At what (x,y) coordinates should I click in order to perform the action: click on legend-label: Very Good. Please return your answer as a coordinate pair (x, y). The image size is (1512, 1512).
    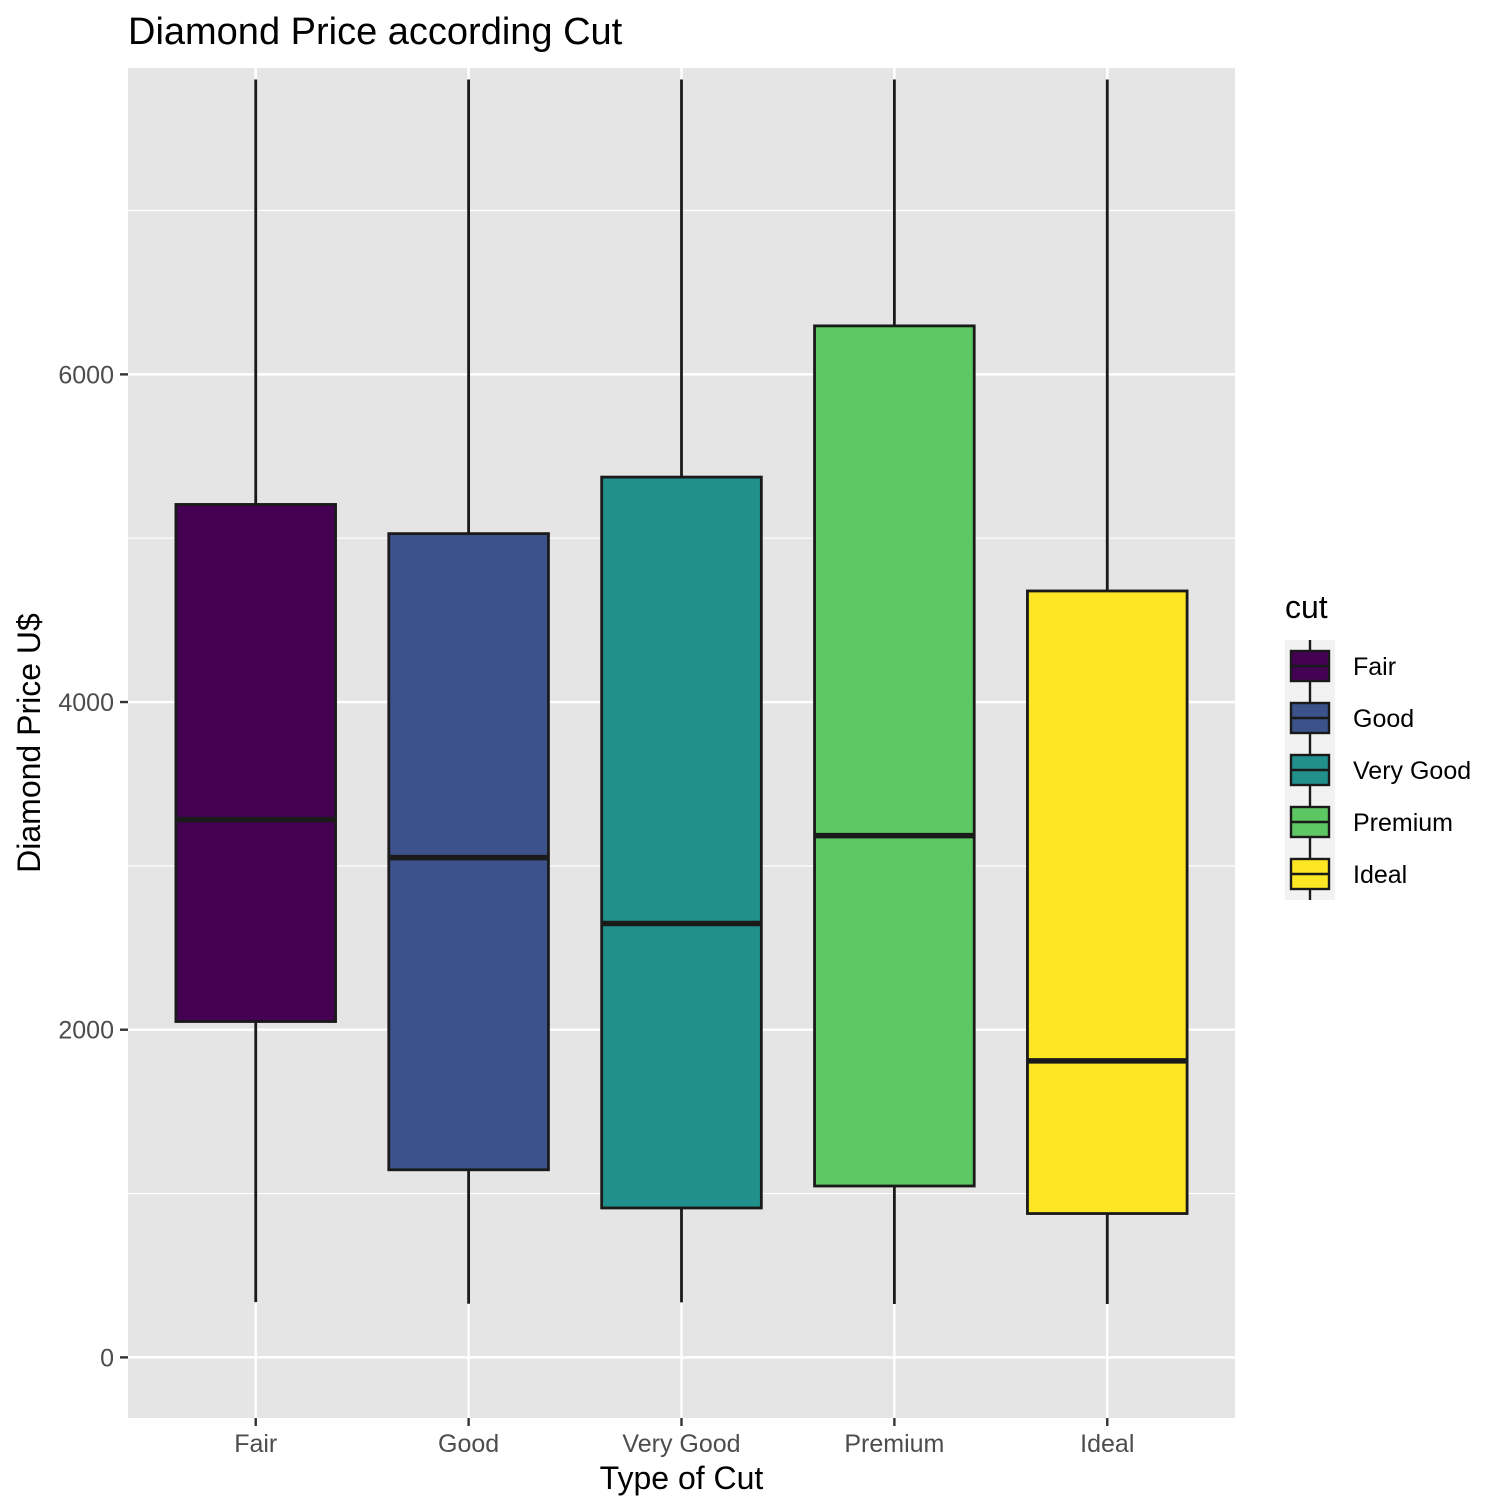
    Looking at the image, I should click on (1412, 771).